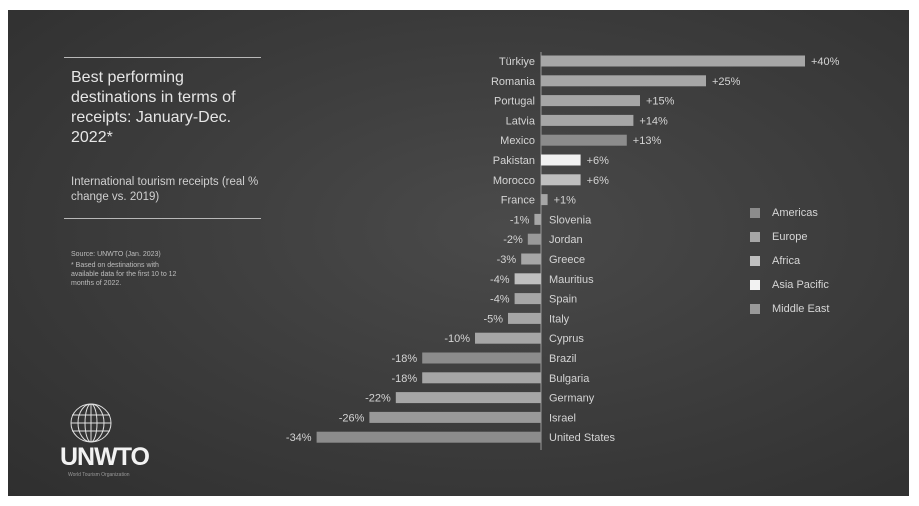 Image resolution: width=919 pixels, height=506 pixels. I want to click on category-label: Italy, so click(559, 319).